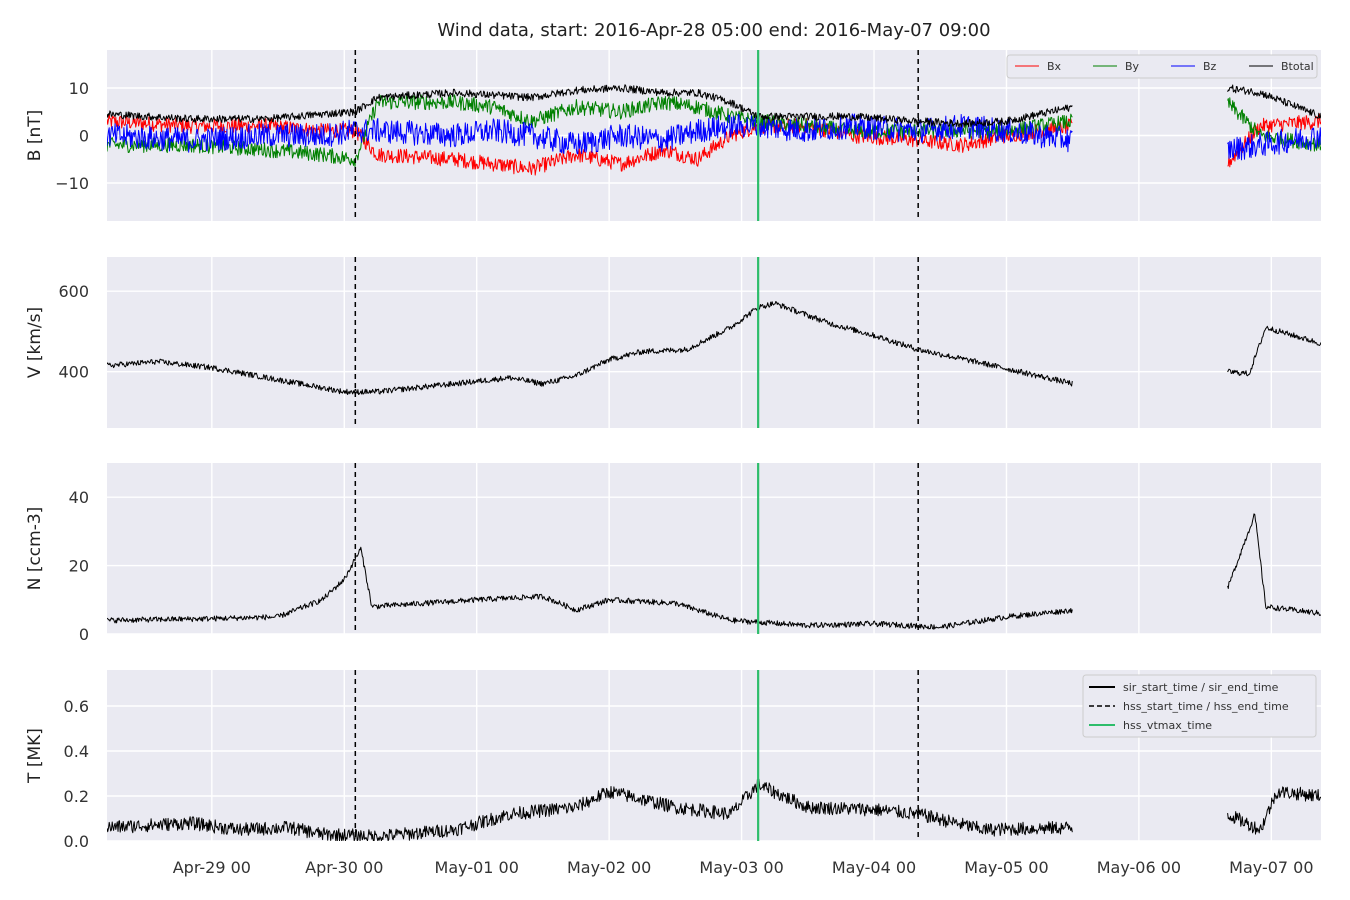 The image size is (1350, 900). I want to click on series-group-V, so click(714, 348).